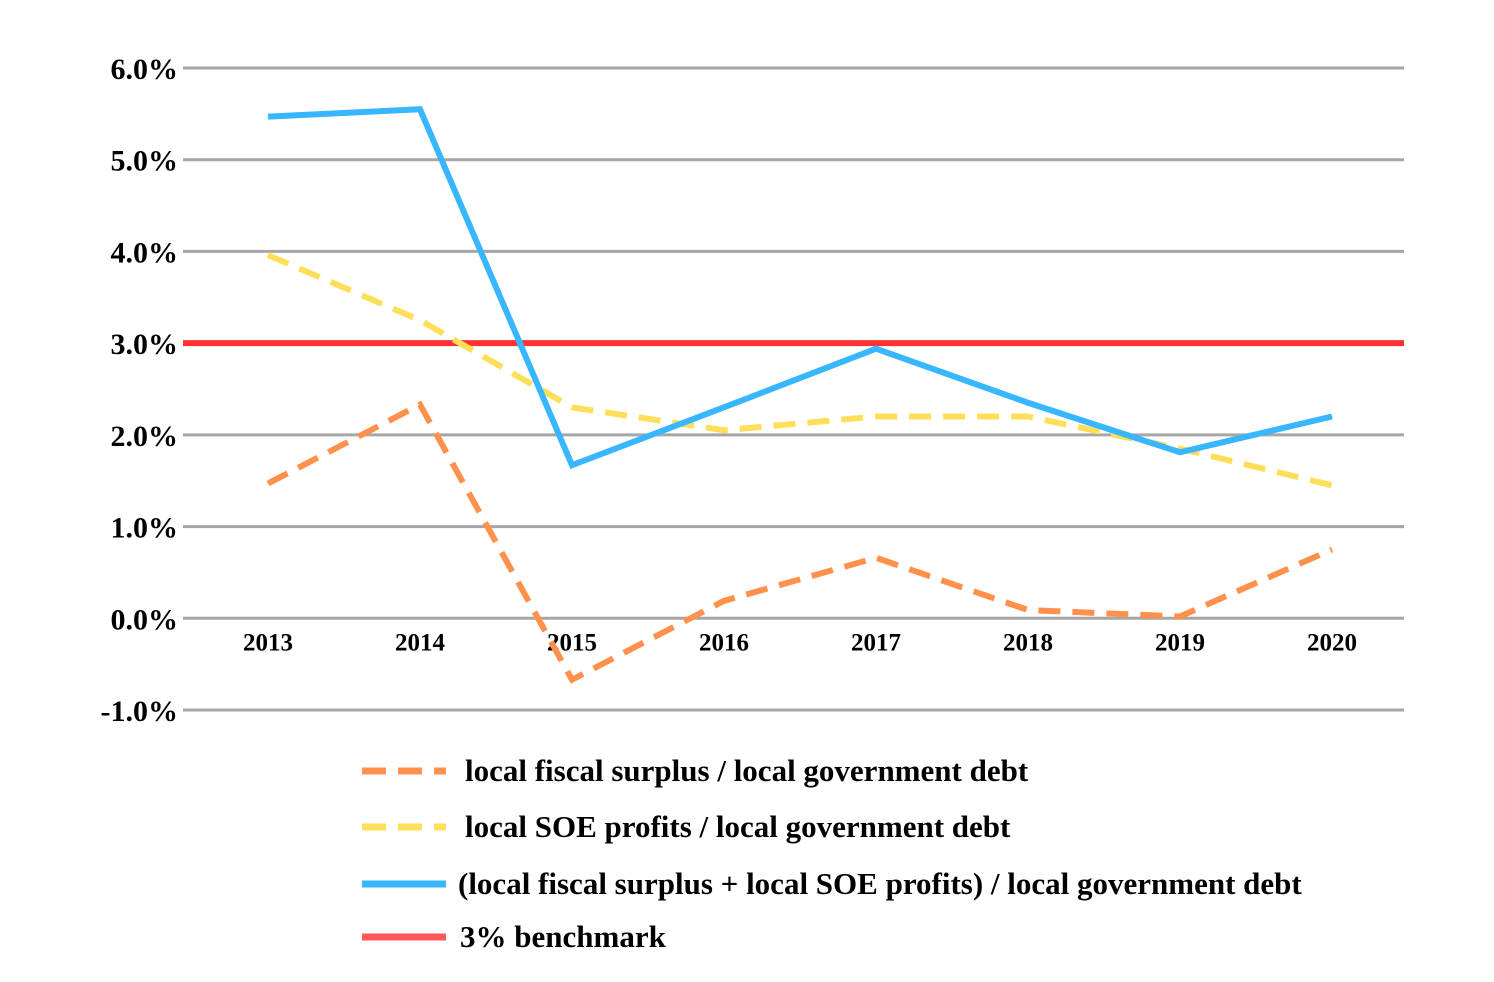 The image size is (1494, 982). I want to click on y-tick-label: 0.0%, so click(145, 619).